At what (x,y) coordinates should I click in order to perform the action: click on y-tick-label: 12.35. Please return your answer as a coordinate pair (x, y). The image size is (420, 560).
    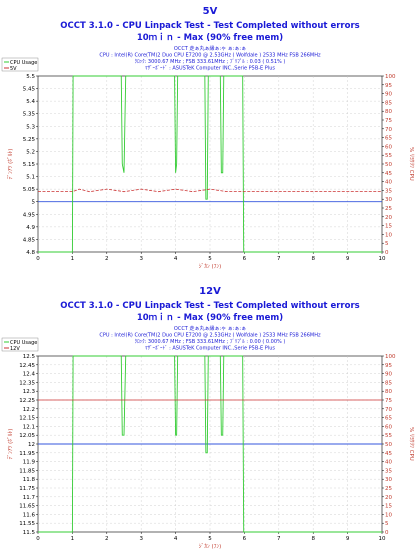
    Looking at the image, I should click on (27, 383).